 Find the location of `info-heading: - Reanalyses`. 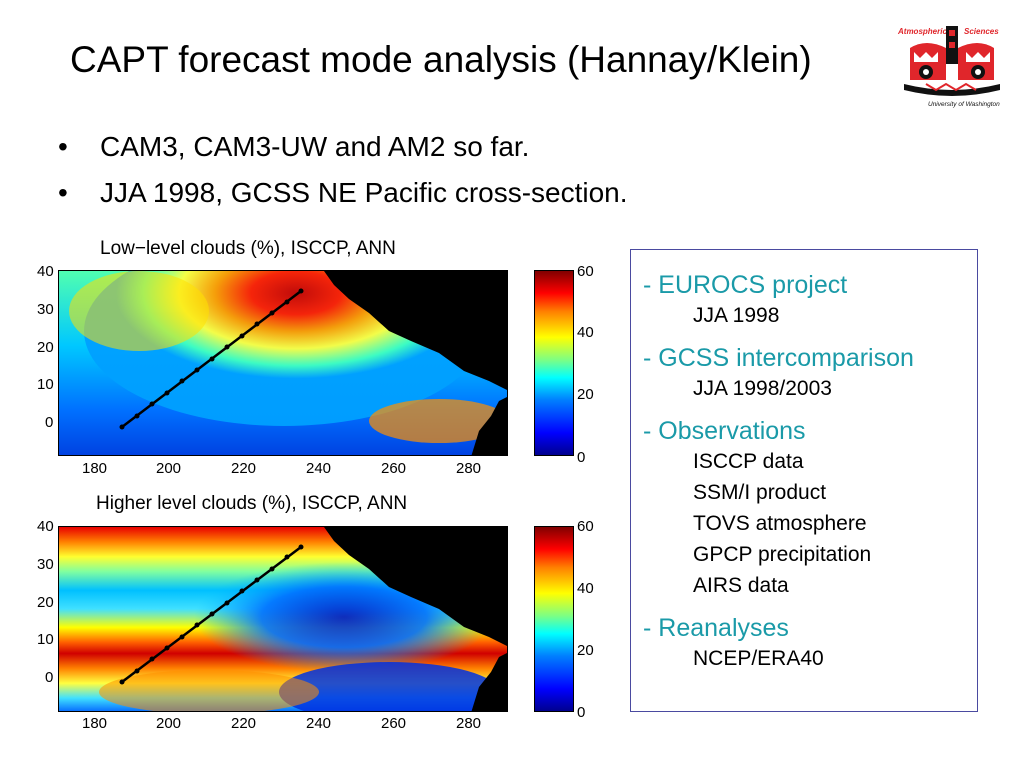

info-heading: - Reanalyses is located at coordinates (716, 628).